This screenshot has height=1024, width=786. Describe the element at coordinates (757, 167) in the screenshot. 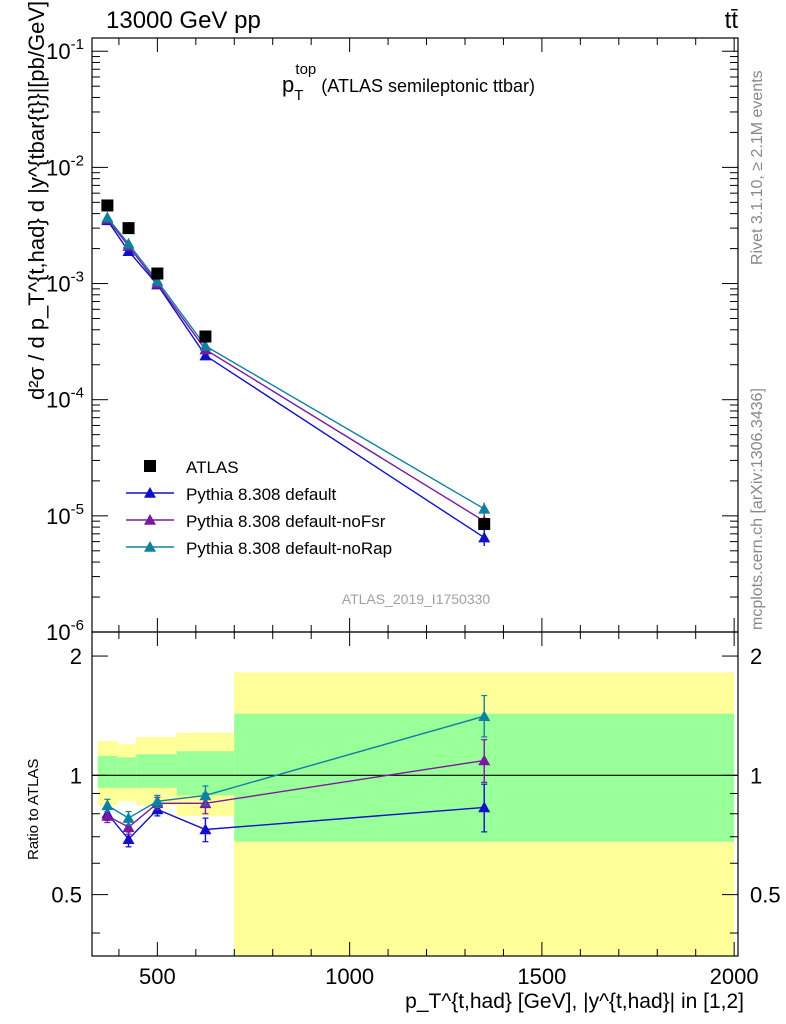

I see `side-rivet: Rivet 3.1.10, ≥ 2.1M events` at that location.